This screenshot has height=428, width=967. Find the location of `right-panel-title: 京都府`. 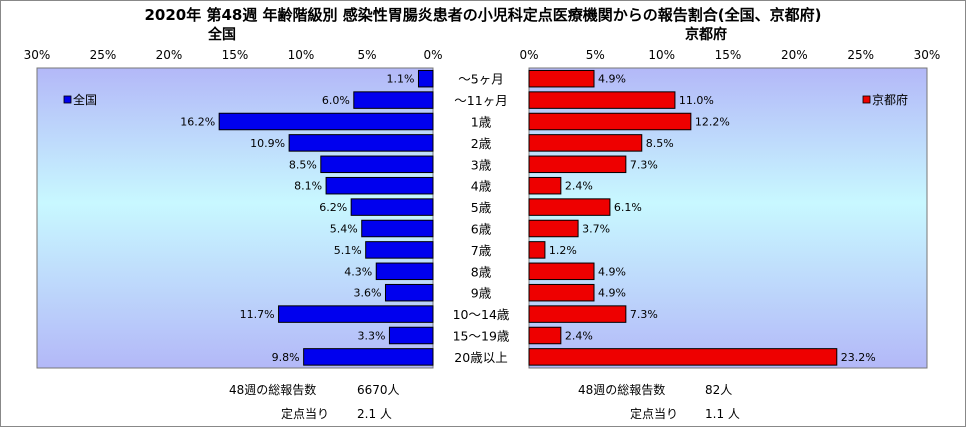

right-panel-title: 京都府 is located at coordinates (706, 34).